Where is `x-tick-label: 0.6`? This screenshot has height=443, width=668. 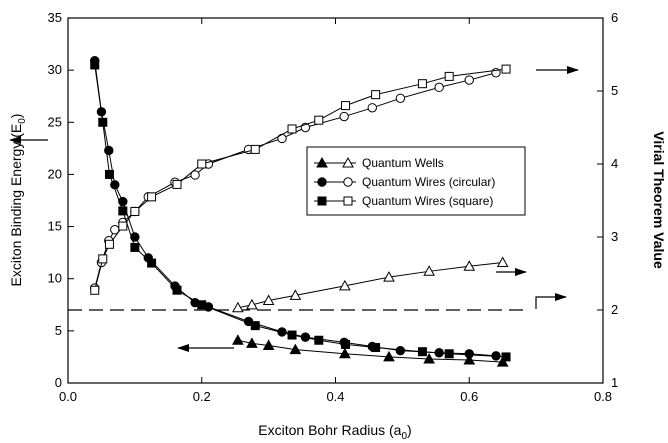
x-tick-label: 0.6 is located at coordinates (469, 396).